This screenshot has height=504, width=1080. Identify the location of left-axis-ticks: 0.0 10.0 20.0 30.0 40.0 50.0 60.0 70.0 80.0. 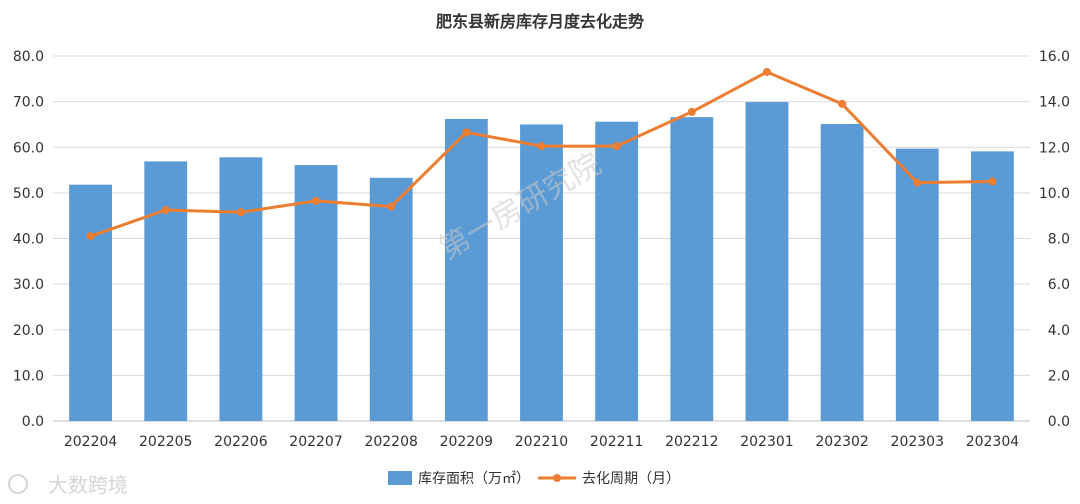
(28, 239).